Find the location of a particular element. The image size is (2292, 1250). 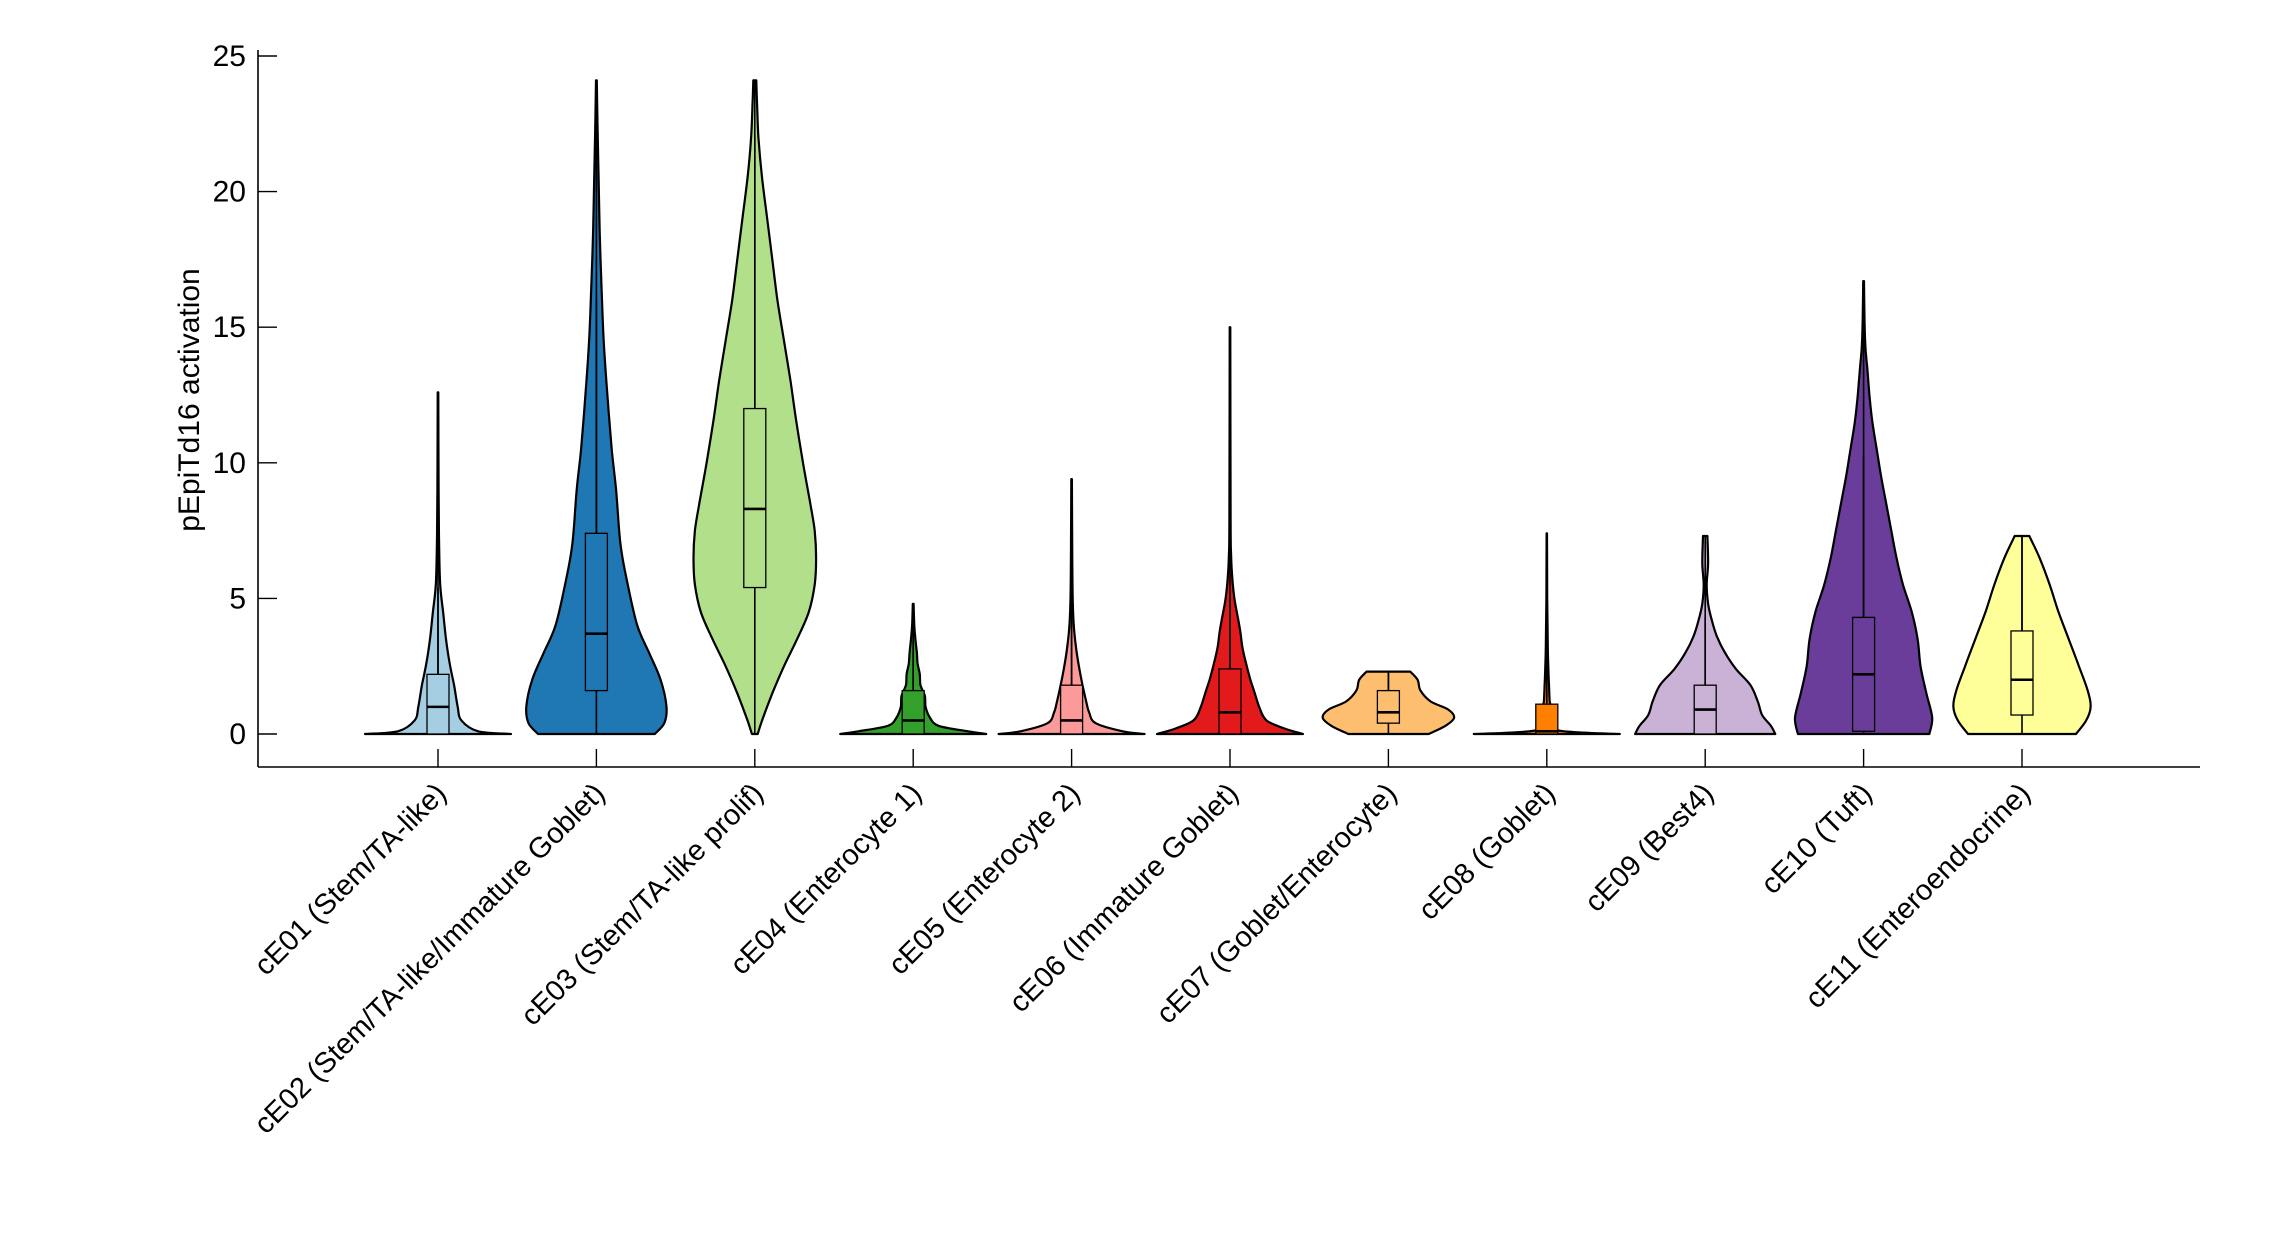

y-tick-label: 25 is located at coordinates (229, 56).